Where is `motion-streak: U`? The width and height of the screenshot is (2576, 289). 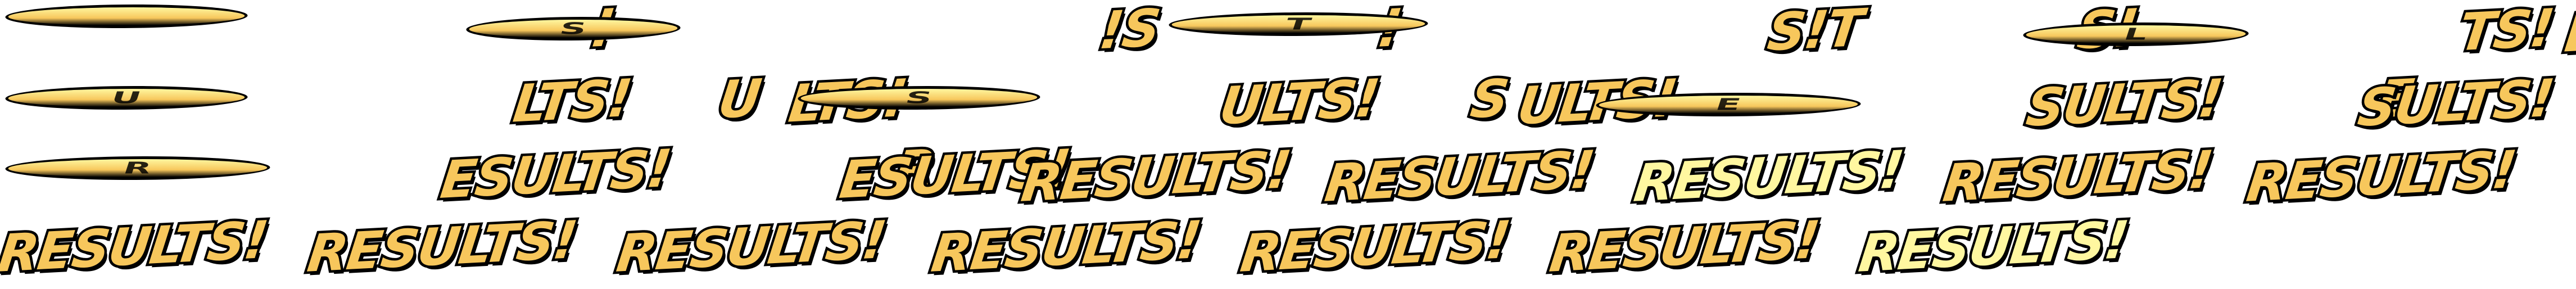
motion-streak: U is located at coordinates (128, 98).